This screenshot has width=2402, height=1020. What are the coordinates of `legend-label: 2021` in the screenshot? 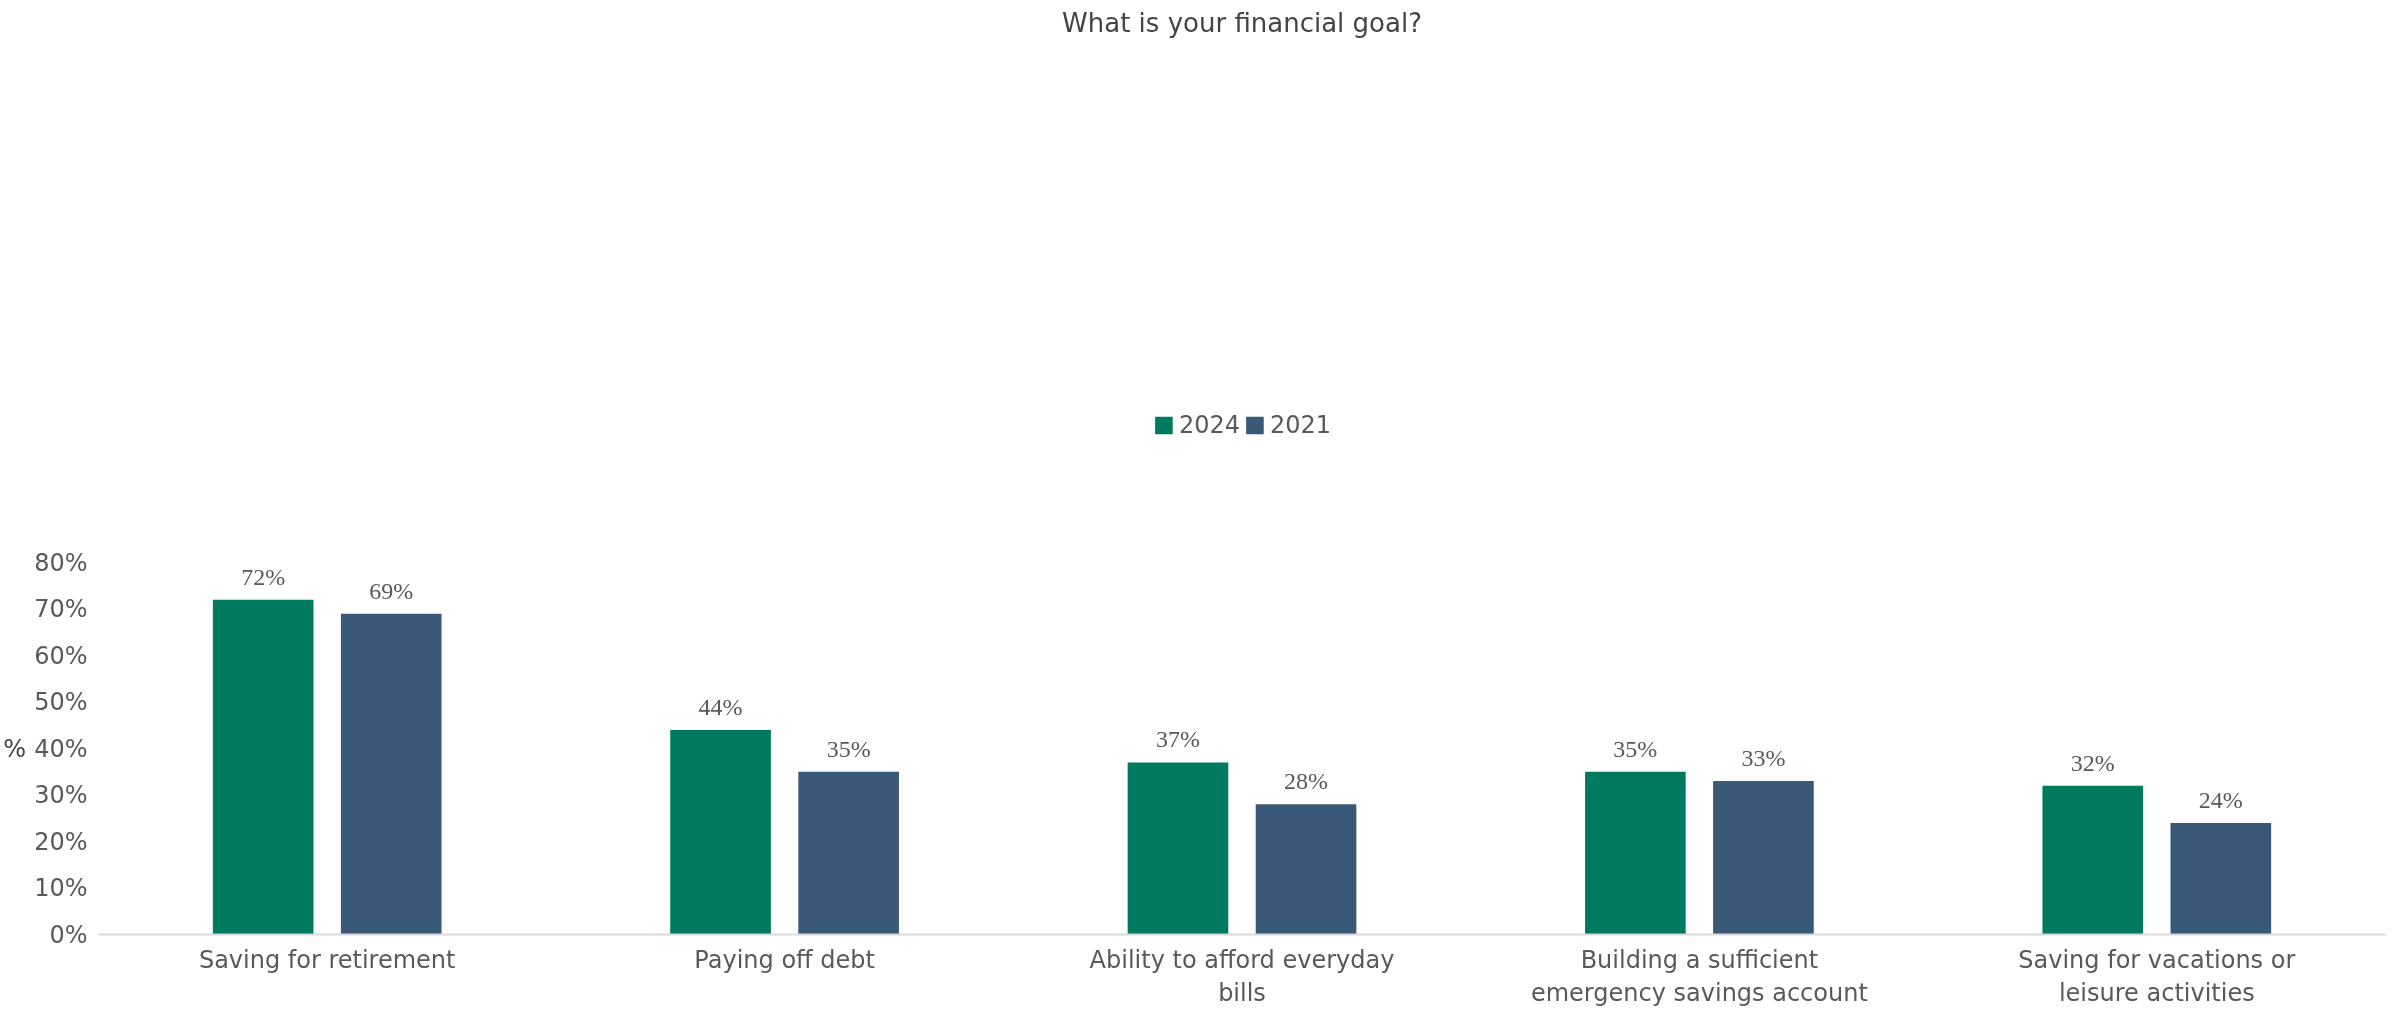 It's located at (1301, 425).